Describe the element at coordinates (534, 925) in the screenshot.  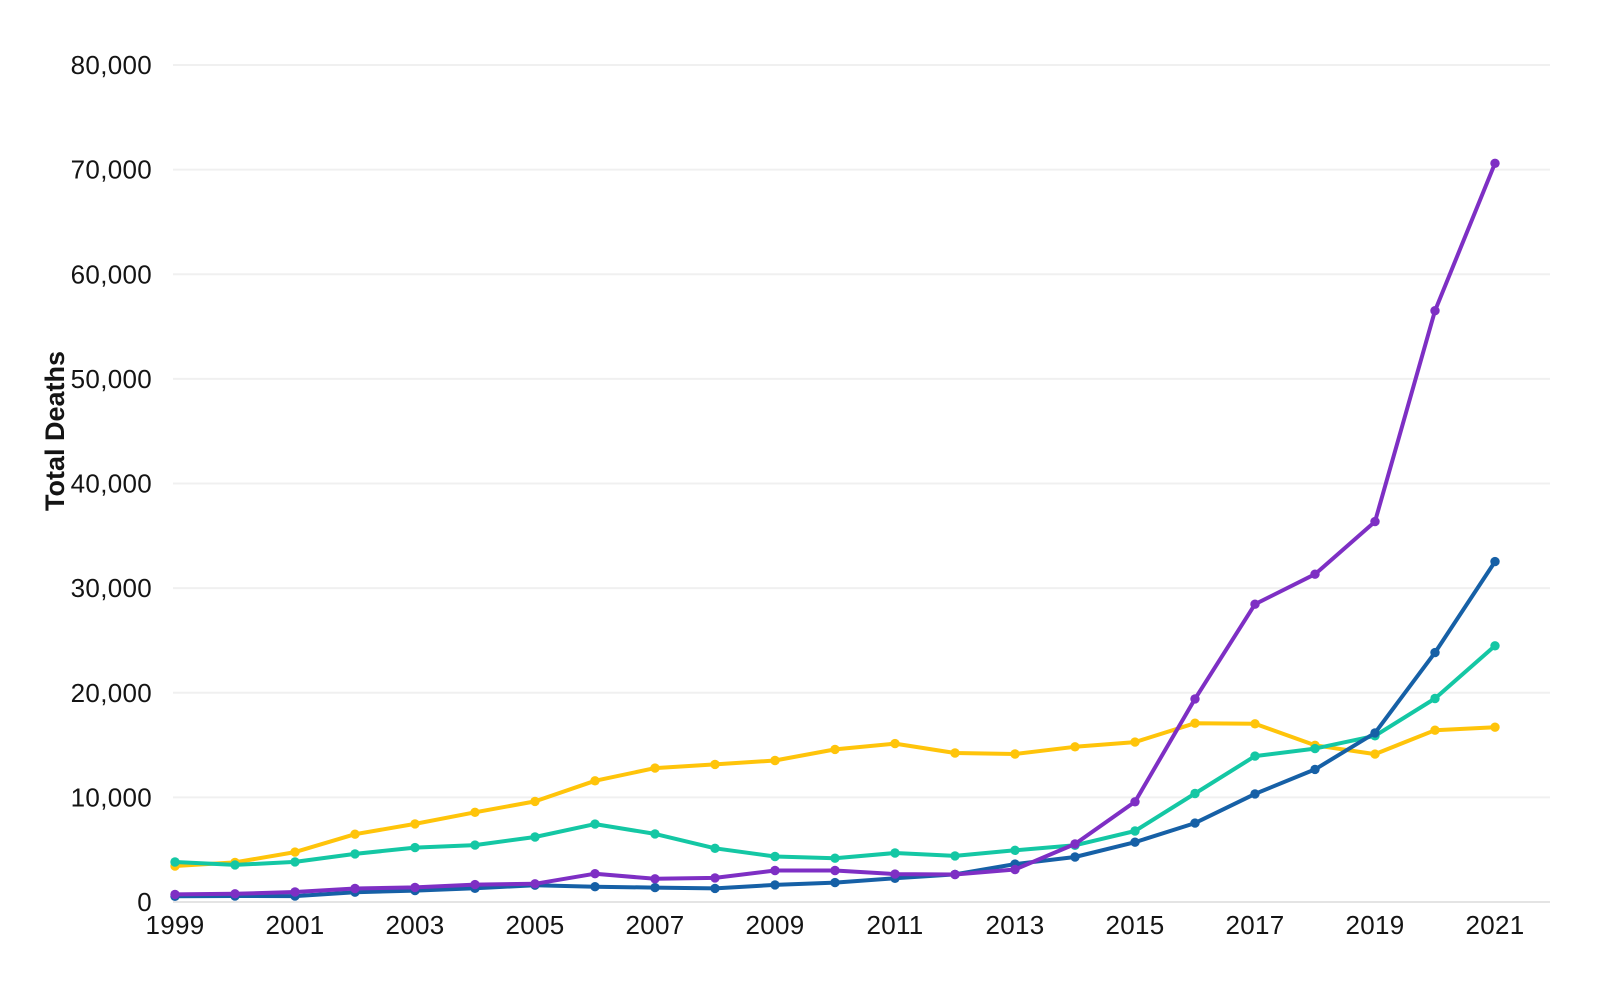
I see `x-tick-label: 2005` at that location.